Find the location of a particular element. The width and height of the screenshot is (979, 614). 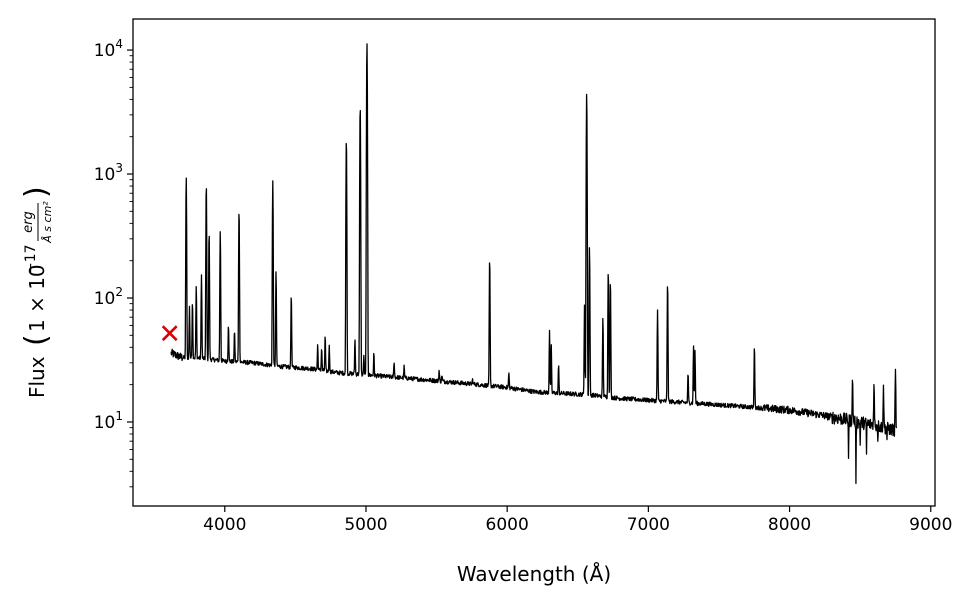

y-axis-label-factor: 1 × 10 is located at coordinates (37, 298).